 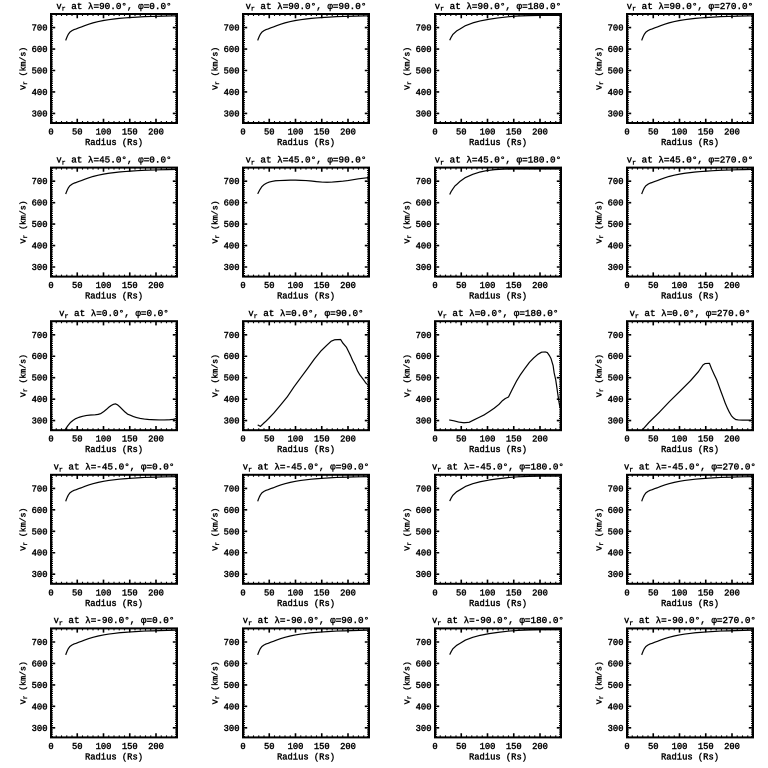 I want to click on svg-text: vr at λ=90.0°, φ=270.0°, so click(x=690, y=7).